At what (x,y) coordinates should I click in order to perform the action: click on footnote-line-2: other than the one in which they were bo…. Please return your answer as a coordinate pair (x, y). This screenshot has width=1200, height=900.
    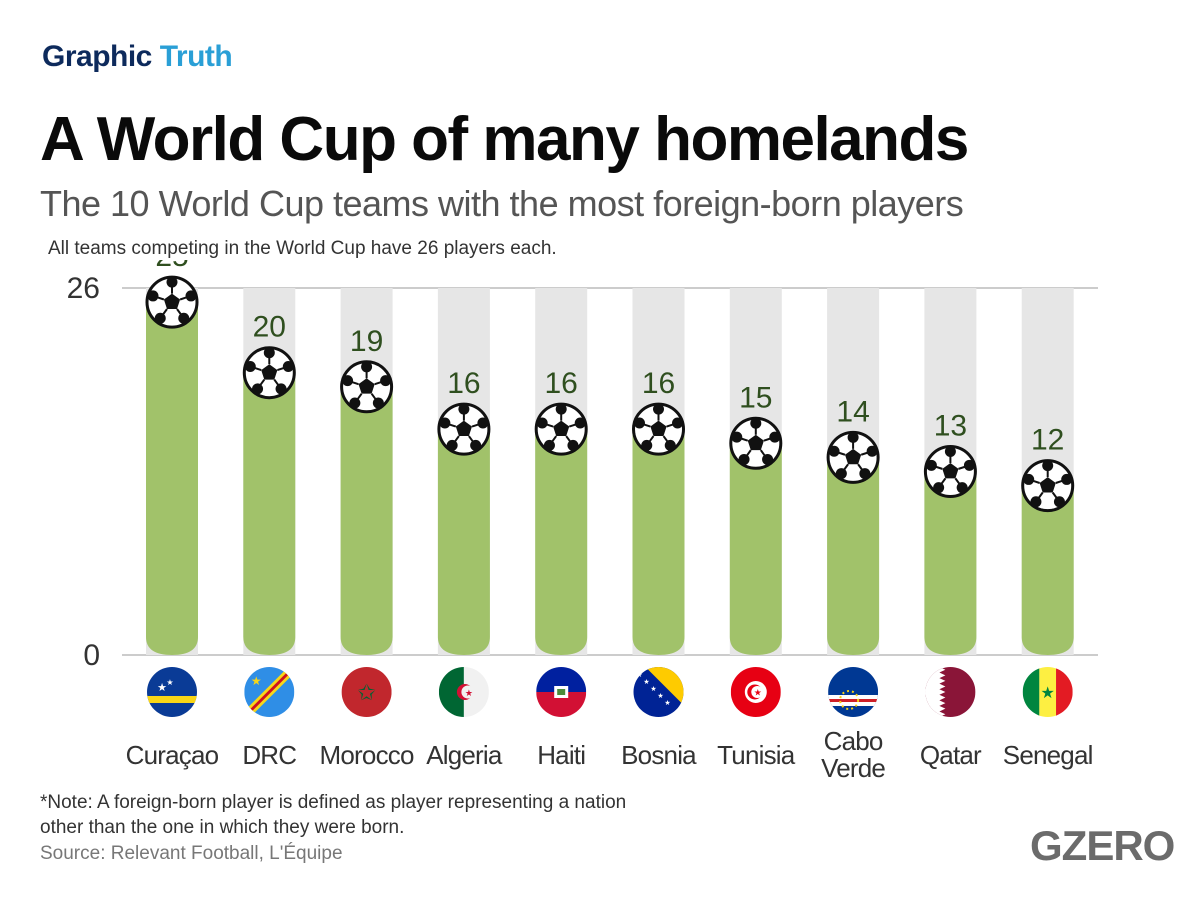
    Looking at the image, I should click on (222, 827).